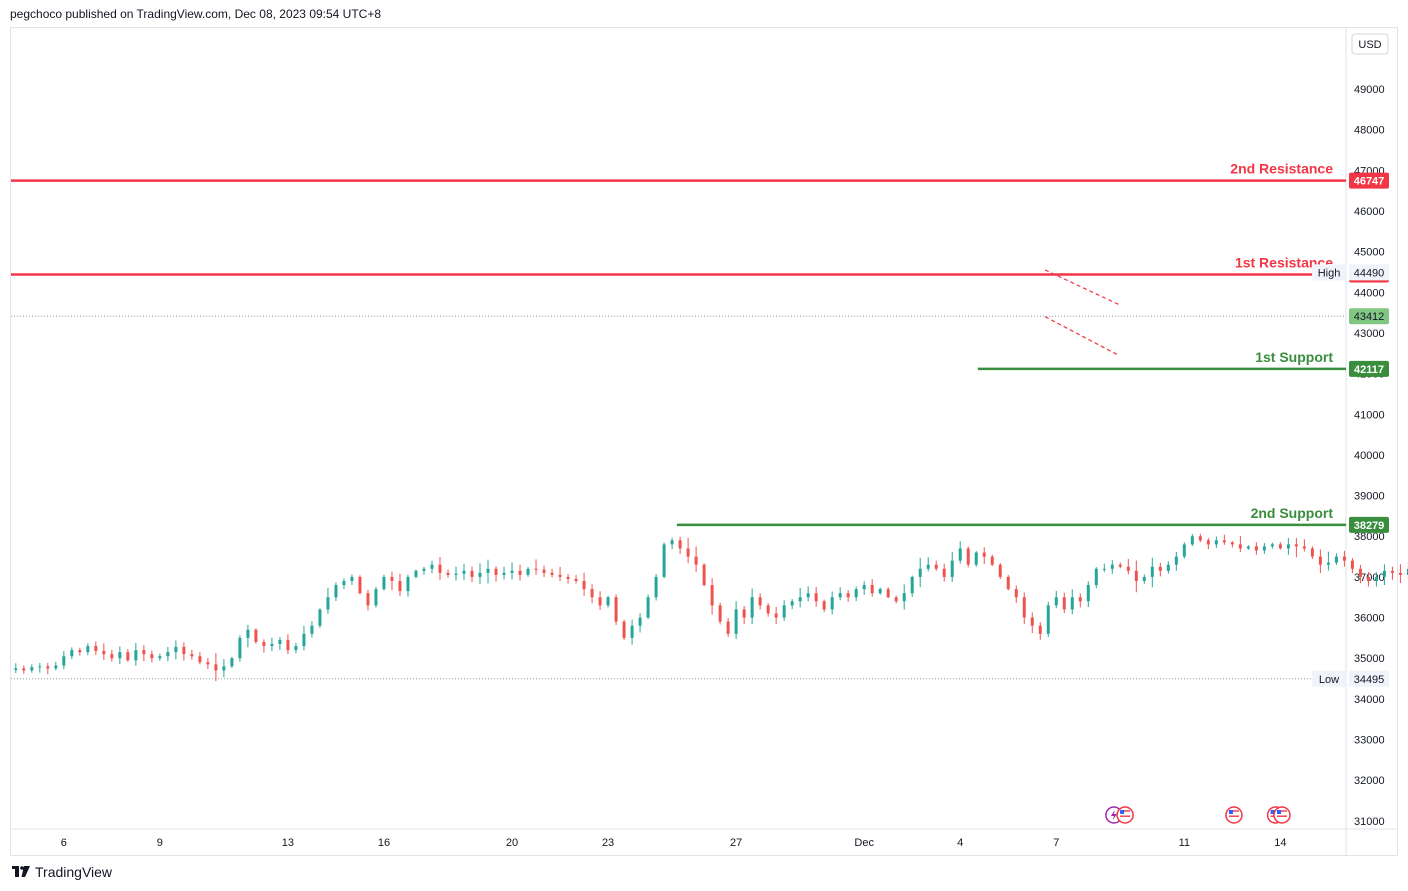 This screenshot has height=891, width=1408. I want to click on currency-button, so click(1370, 44).